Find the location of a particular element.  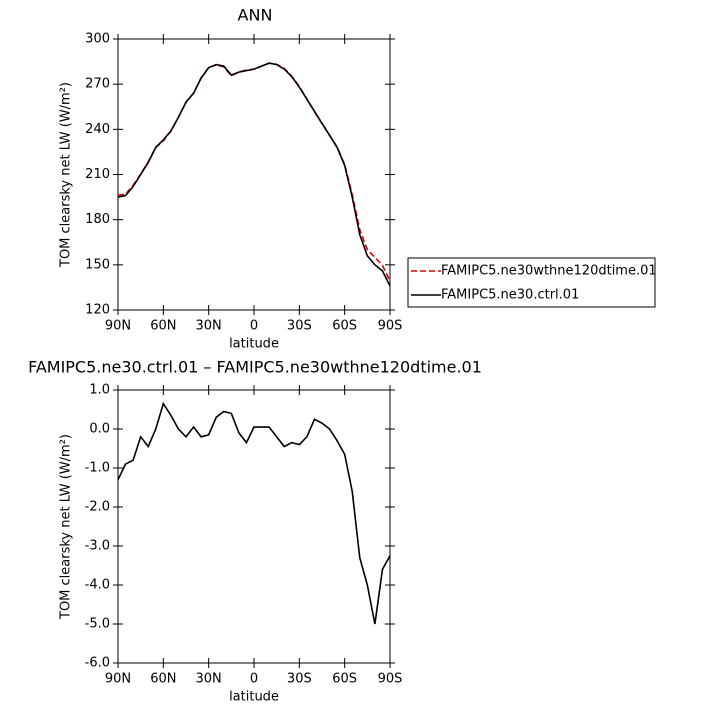

y-tick-label: 150 is located at coordinates (97, 264).